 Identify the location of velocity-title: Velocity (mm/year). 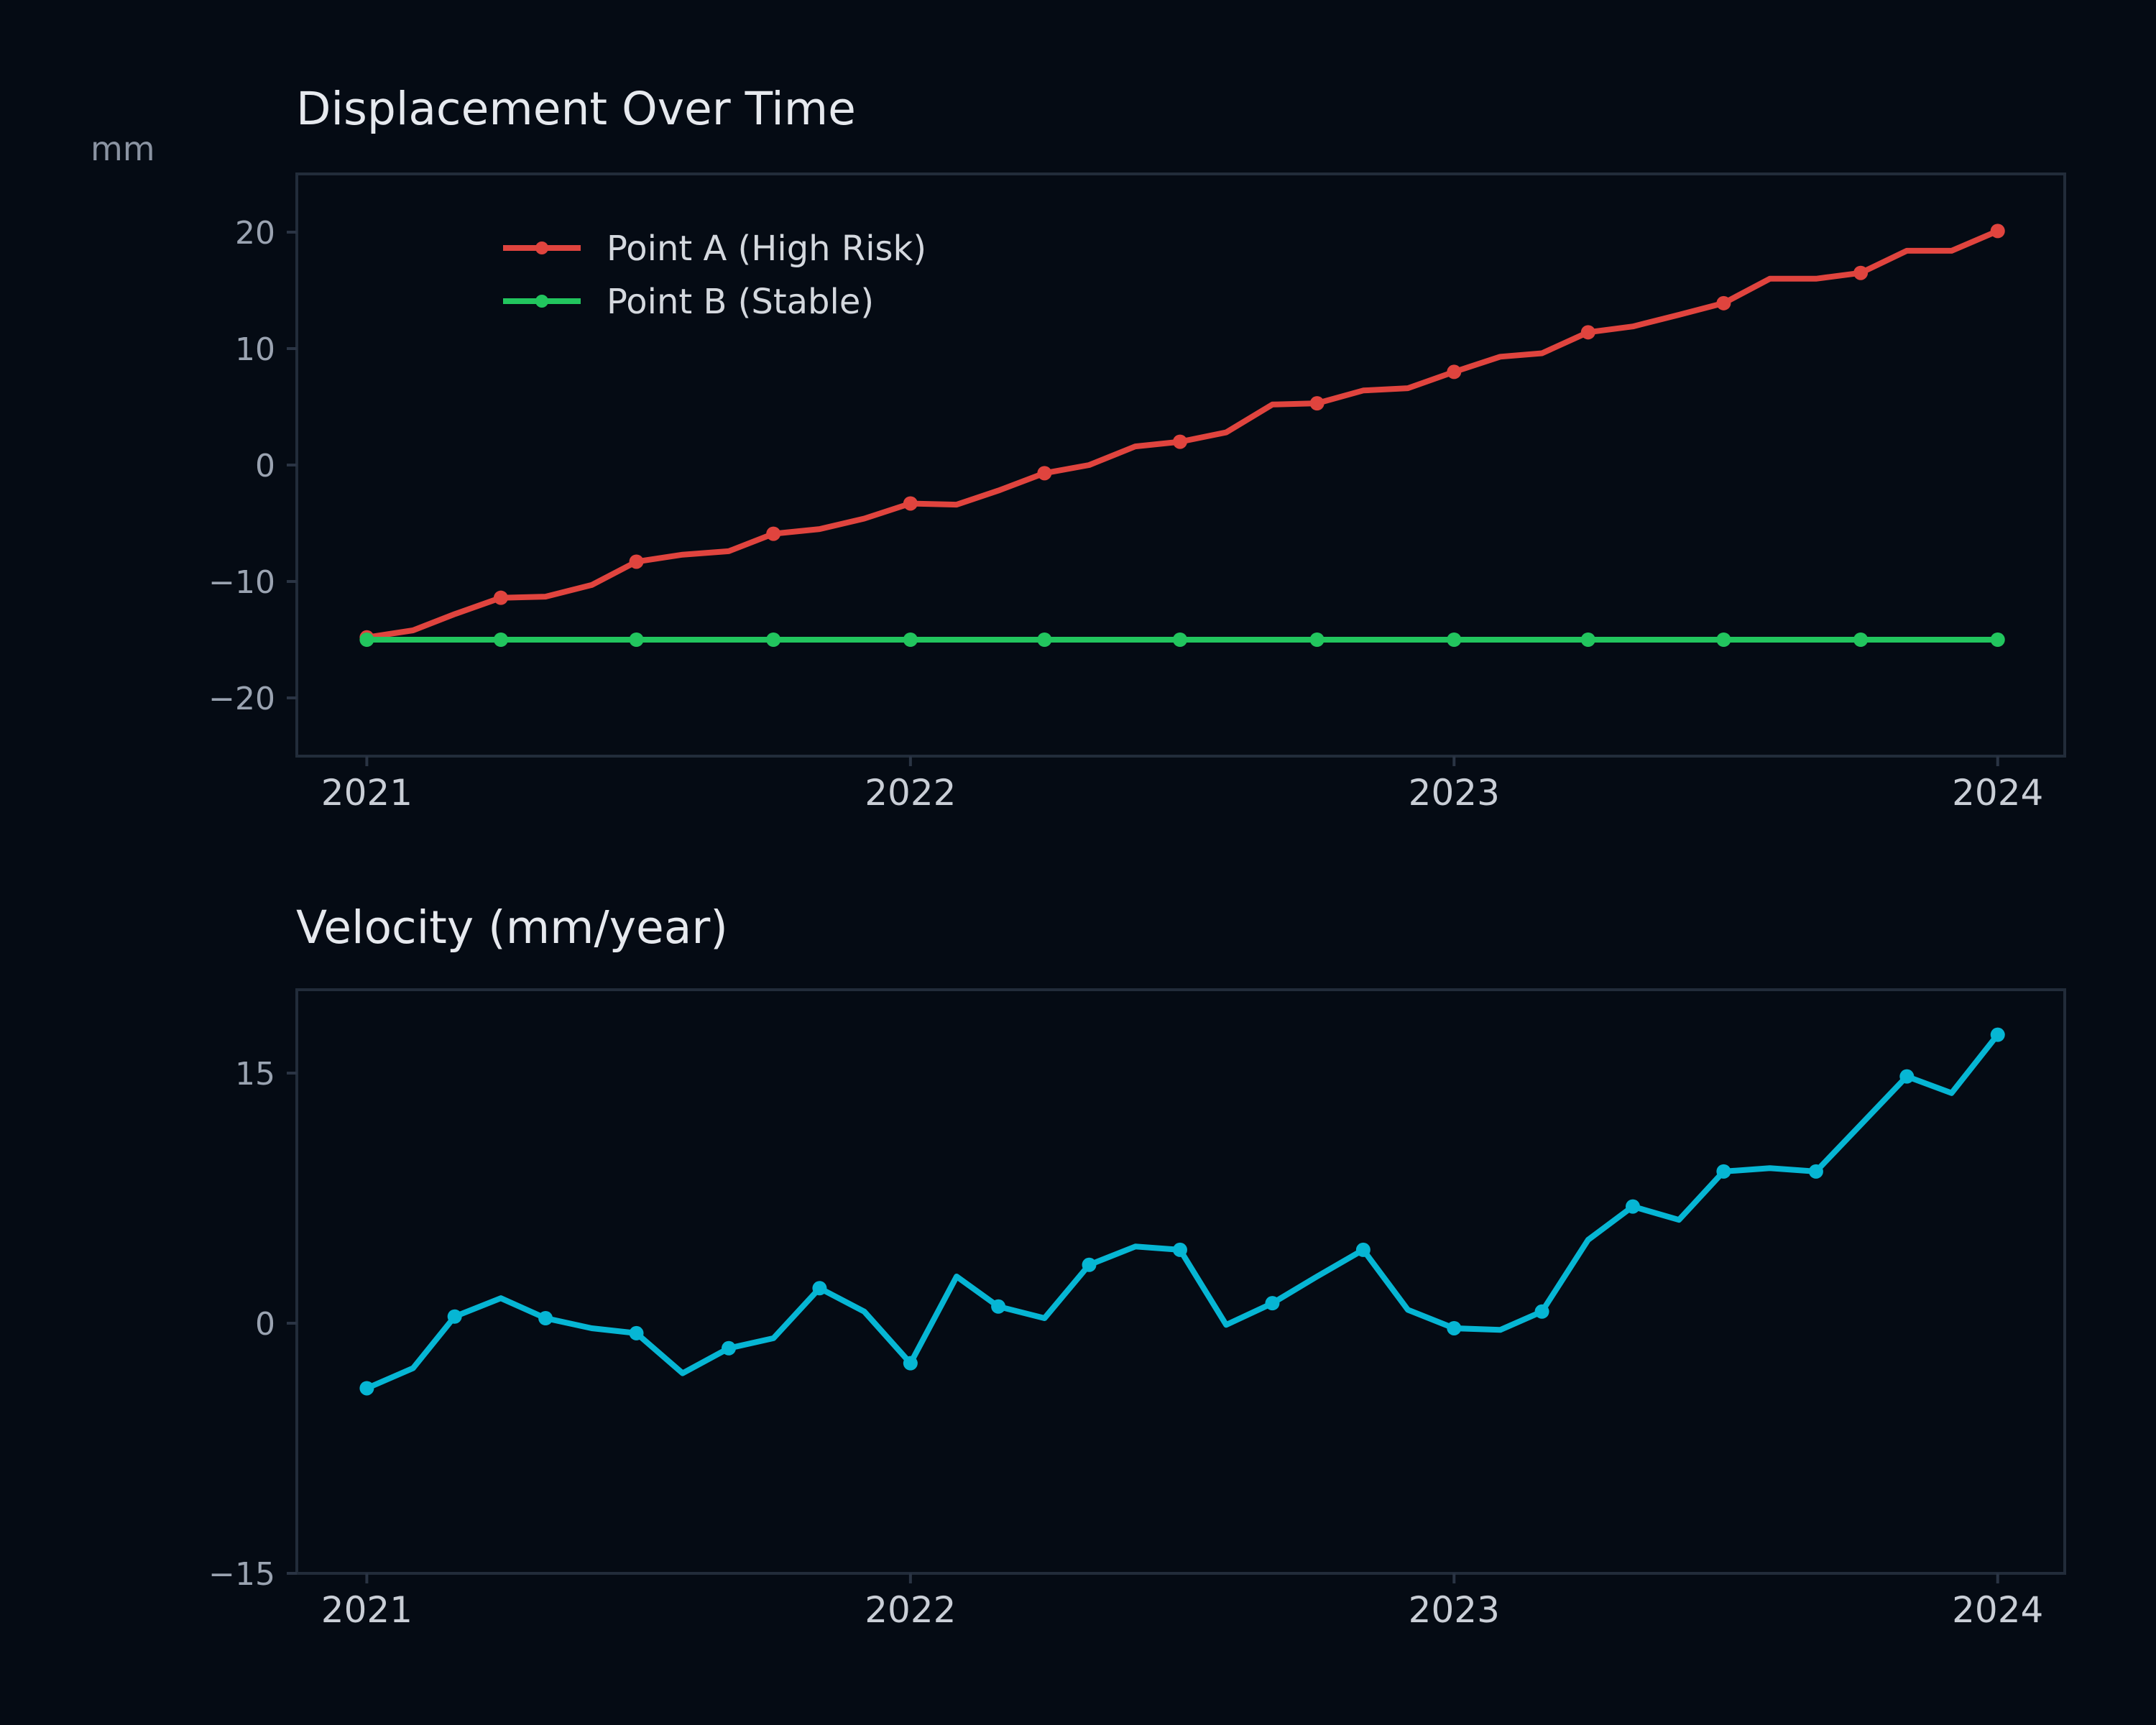
(512, 927).